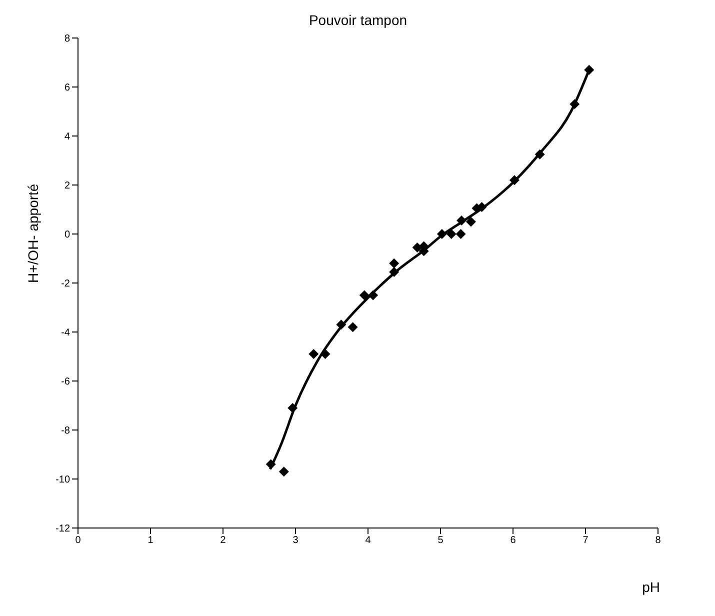 The width and height of the screenshot is (715, 616). I want to click on y-tick-label: -6, so click(65, 382).